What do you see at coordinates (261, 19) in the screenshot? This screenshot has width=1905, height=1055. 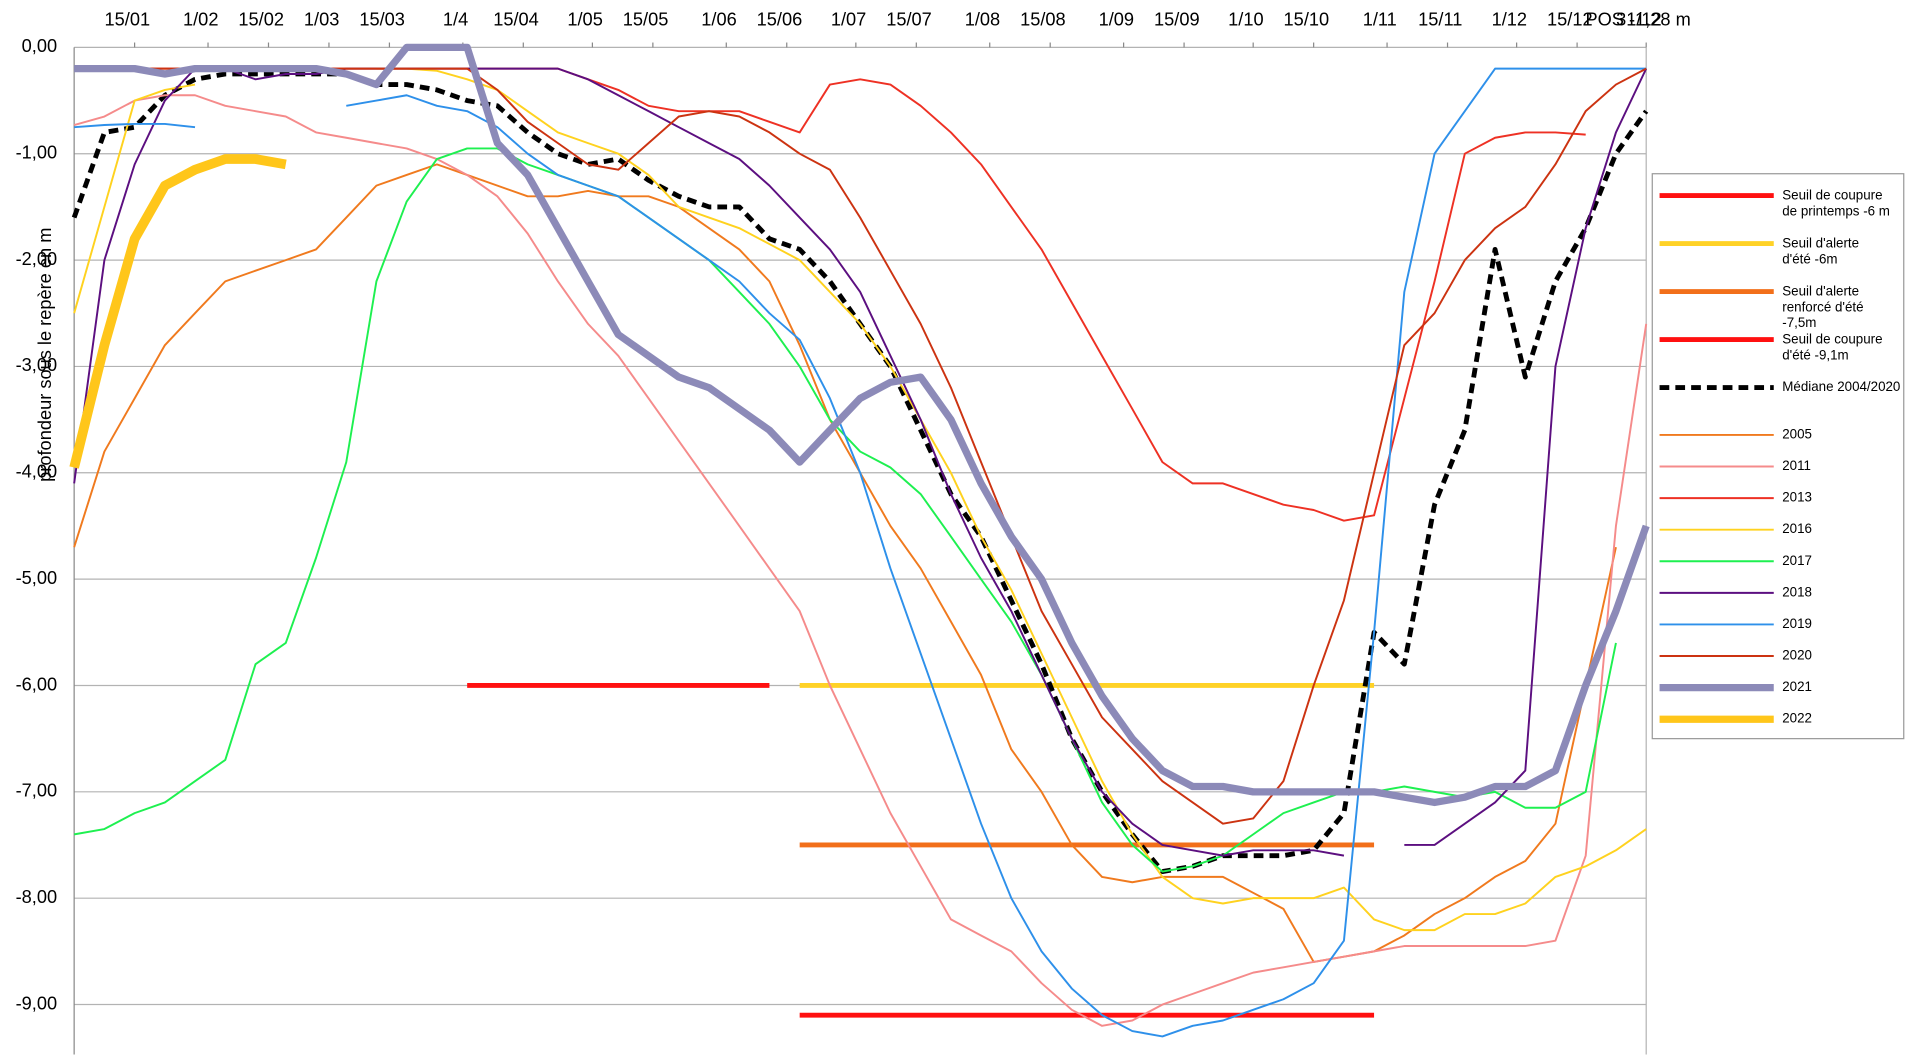 I see `x-tick-label: 15/02` at bounding box center [261, 19].